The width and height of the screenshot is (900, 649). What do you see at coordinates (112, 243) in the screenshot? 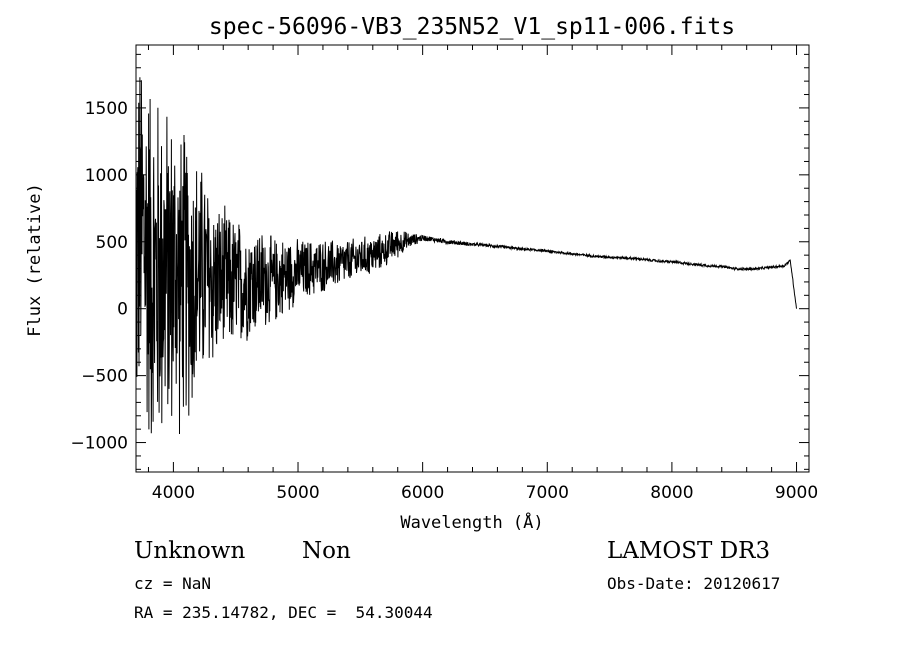
I see `y-tick-label: 500` at bounding box center [112, 243].